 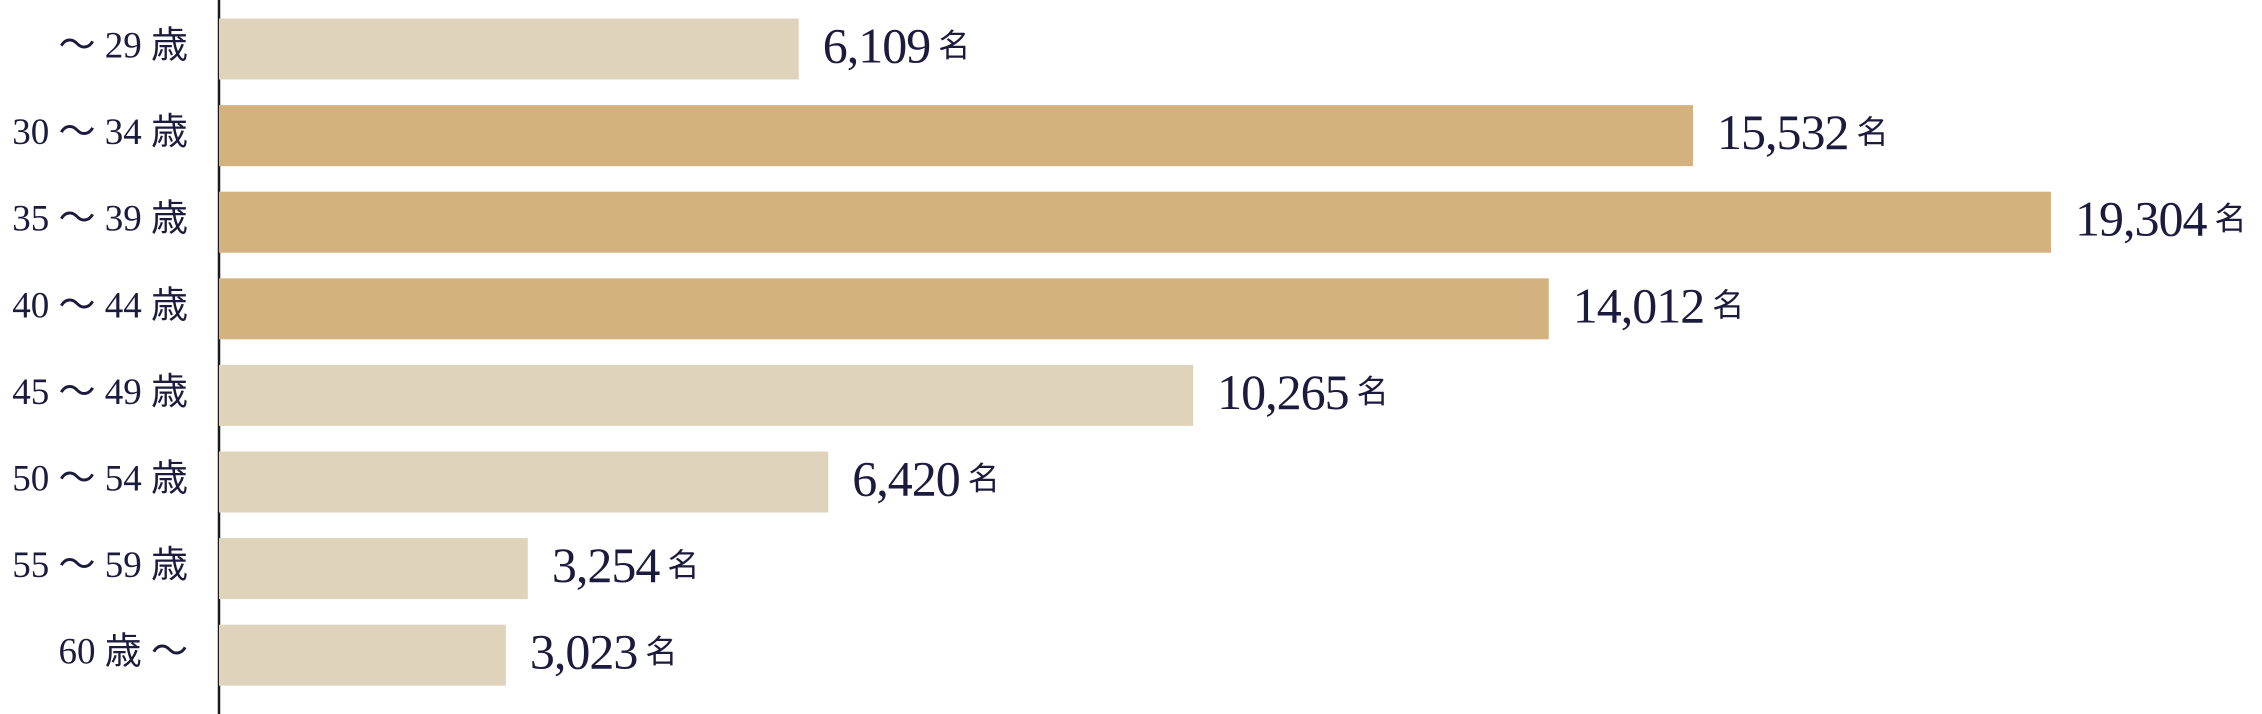 What do you see at coordinates (100, 219) in the screenshot?
I see `category-label: 35 〜 39 歳` at bounding box center [100, 219].